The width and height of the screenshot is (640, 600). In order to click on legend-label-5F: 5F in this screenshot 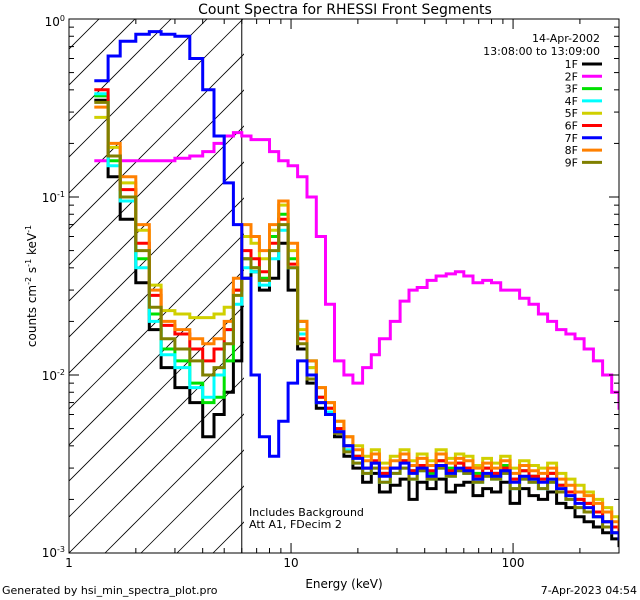, I will do `click(571, 113)`.